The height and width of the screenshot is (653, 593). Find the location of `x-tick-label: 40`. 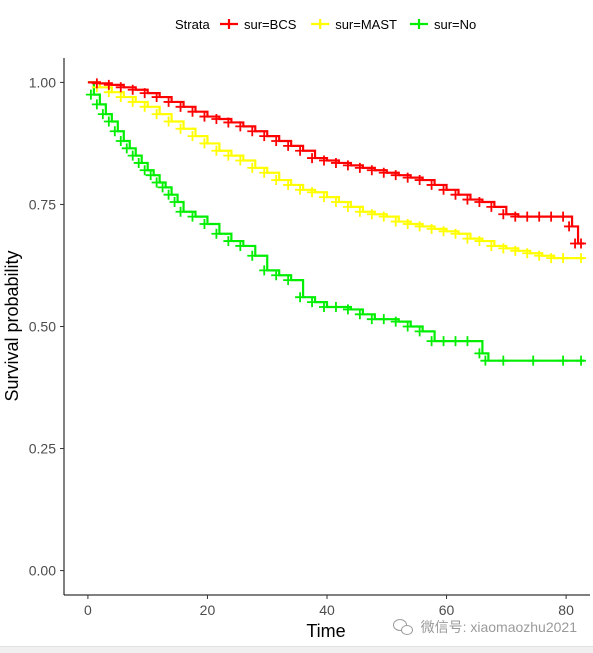

x-tick-label: 40 is located at coordinates (327, 610).